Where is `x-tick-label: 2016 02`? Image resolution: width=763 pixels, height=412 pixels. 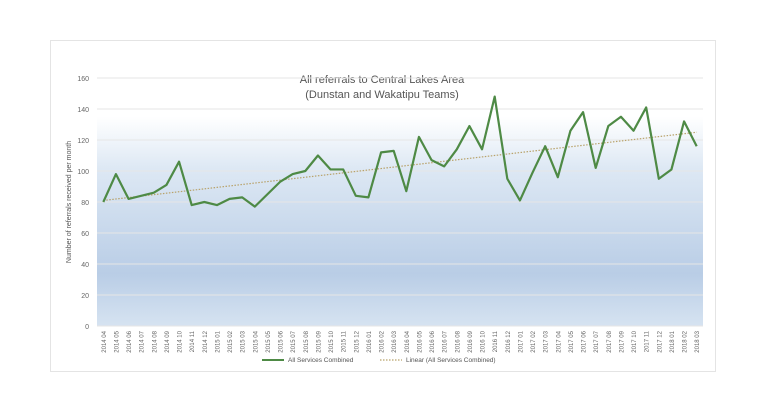 x-tick-label: 2016 02 is located at coordinates (383, 341).